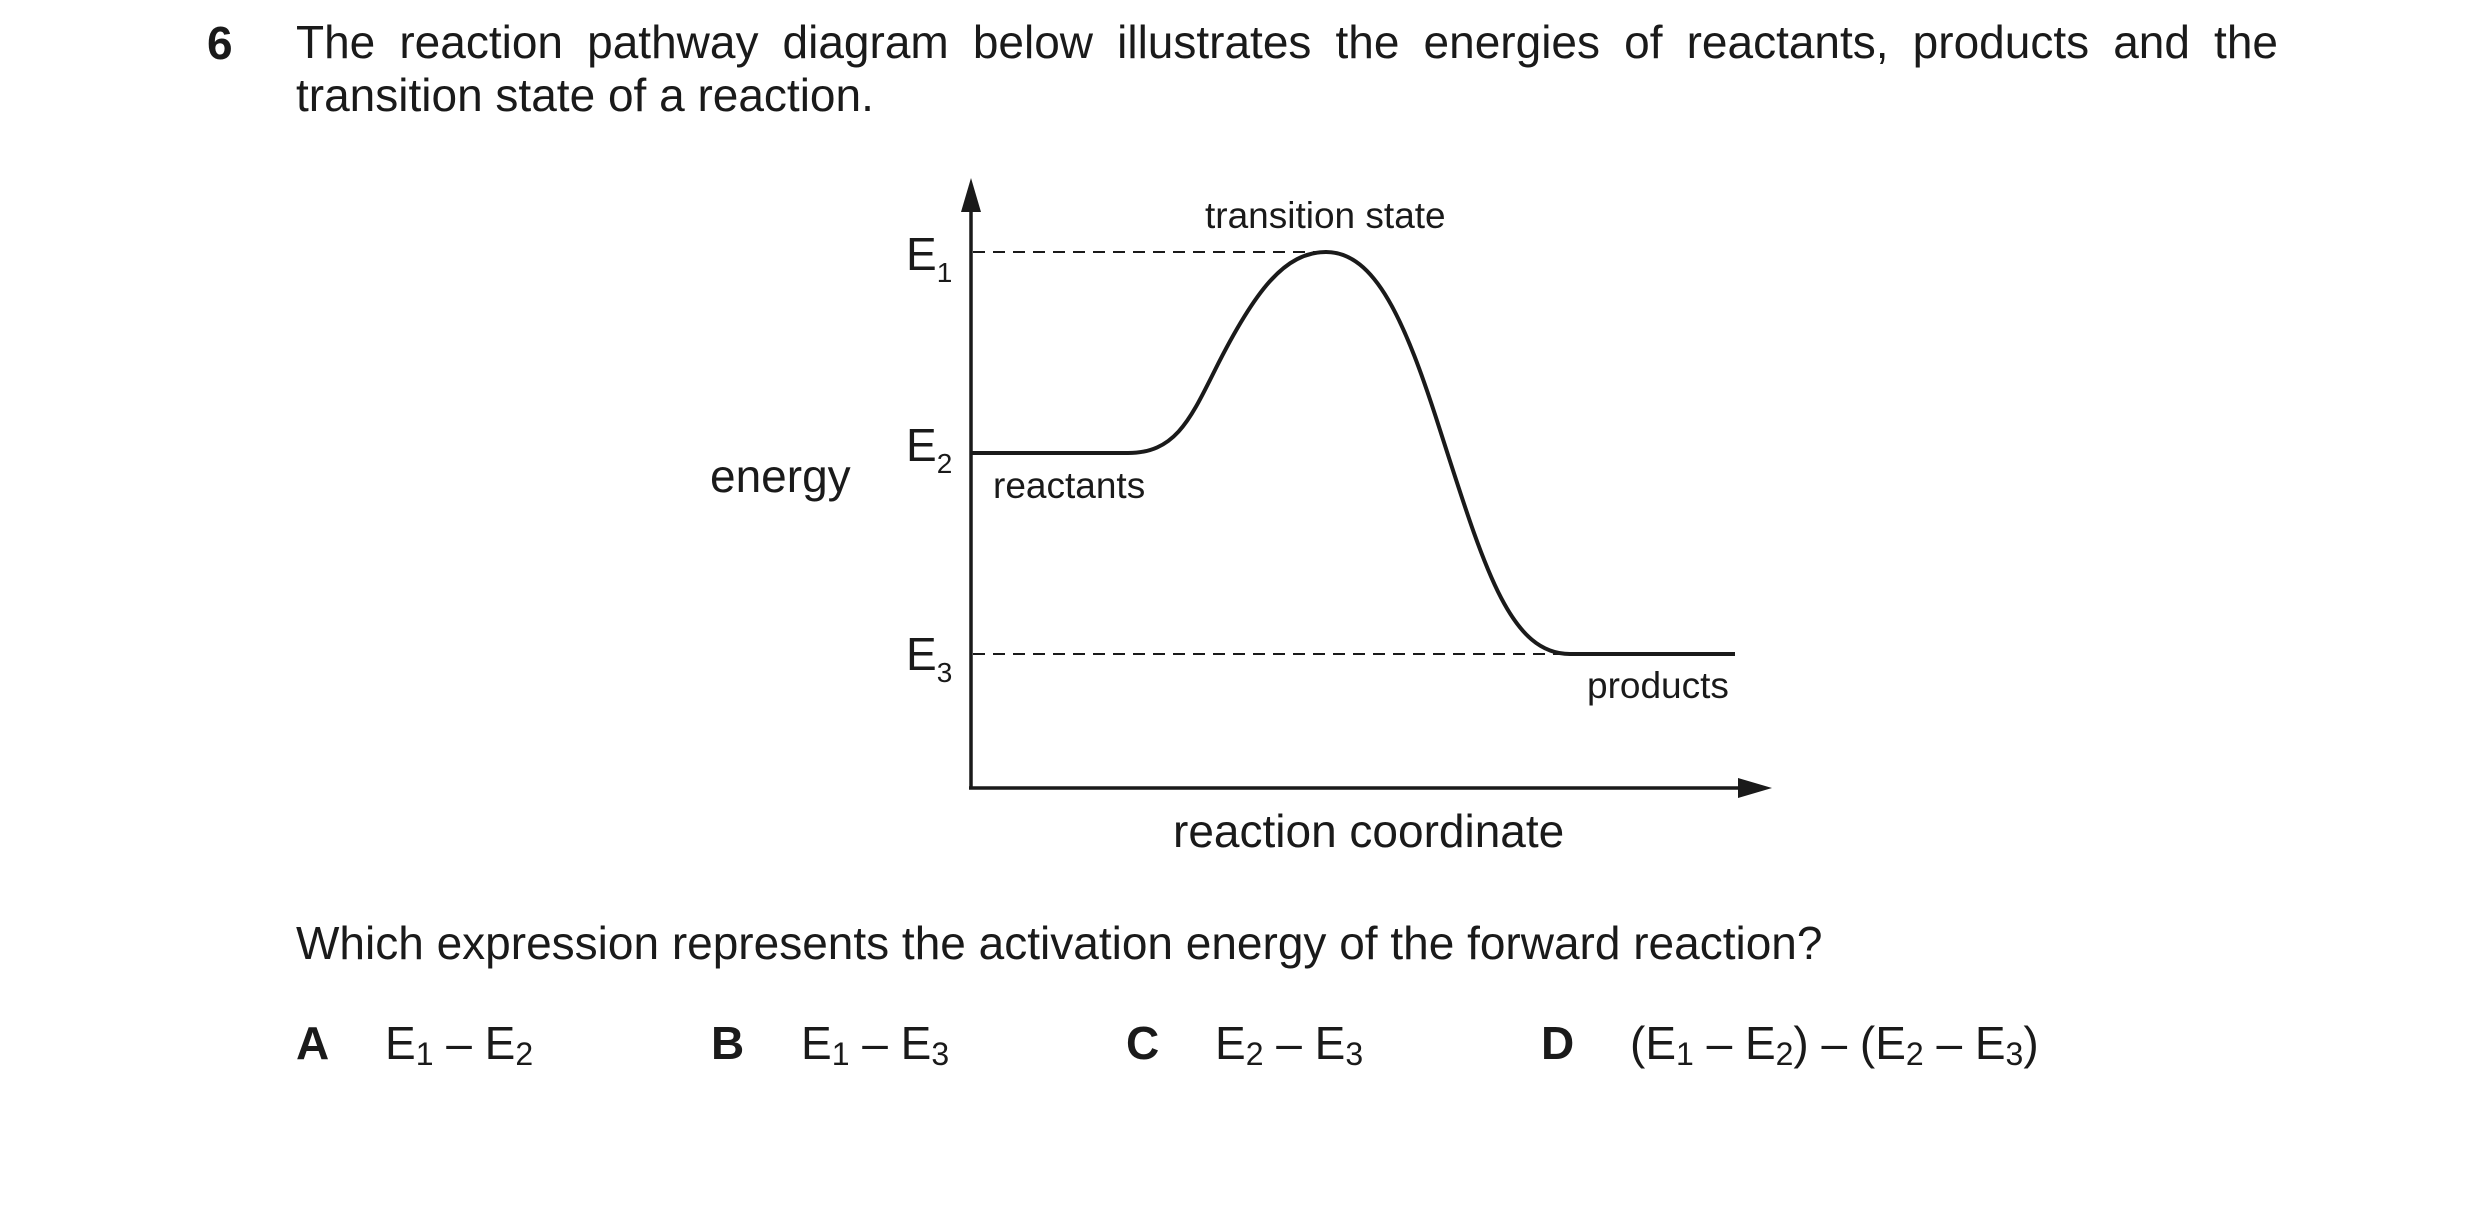  Describe the element at coordinates (929, 449) in the screenshot. I see `e2-label: E2` at that location.